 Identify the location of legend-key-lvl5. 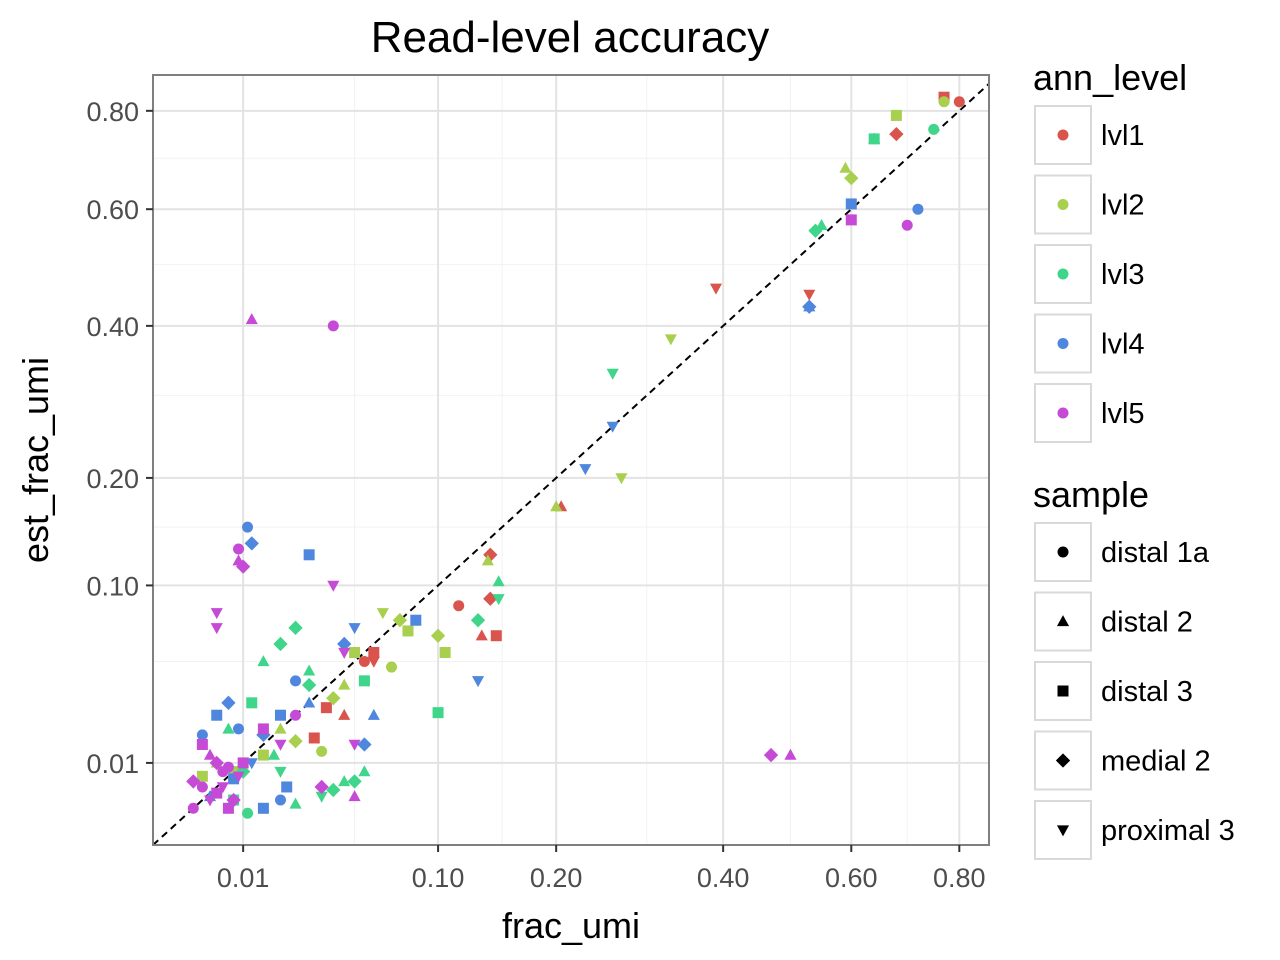
(1063, 413).